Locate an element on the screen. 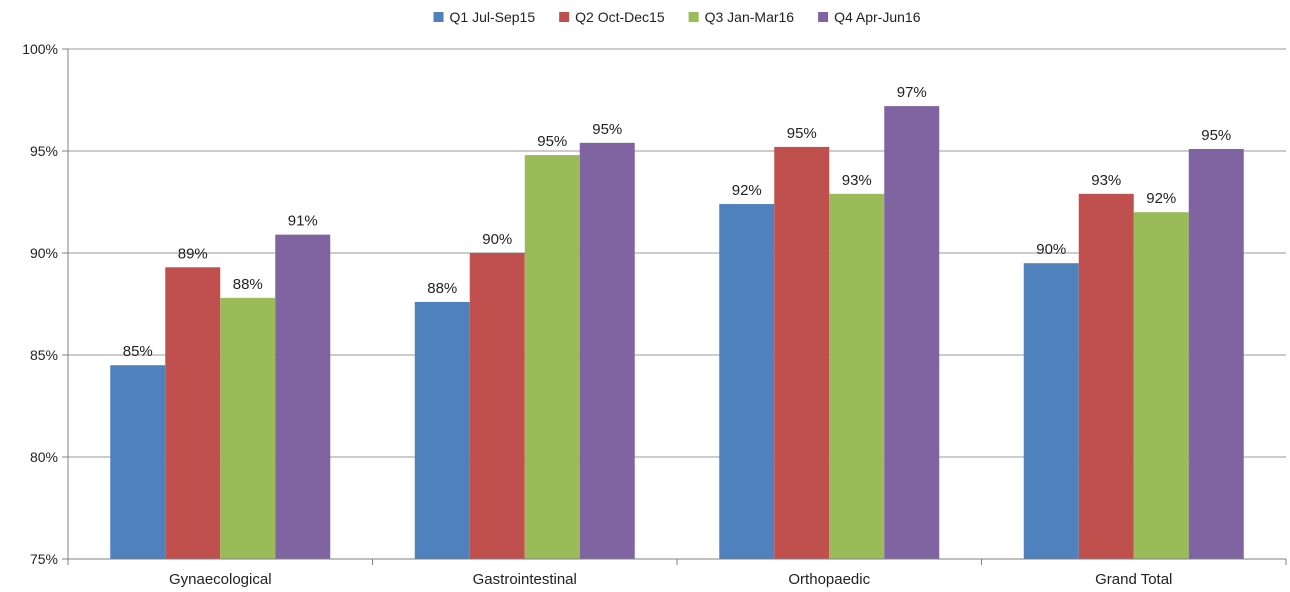 This screenshot has height=592, width=1290. data-label: 85% is located at coordinates (138, 351).